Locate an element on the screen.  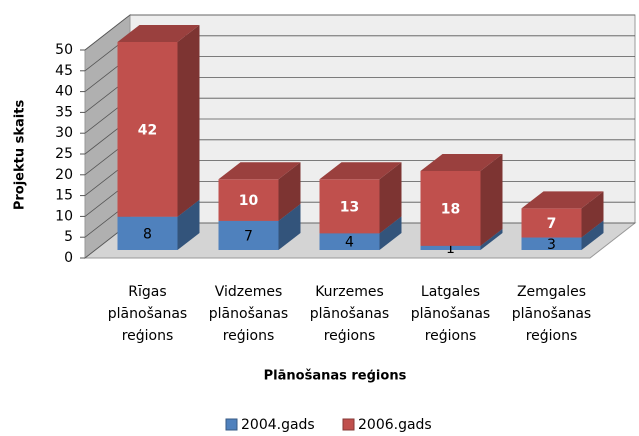
legend-label: 2006.gads is located at coordinates (395, 425).